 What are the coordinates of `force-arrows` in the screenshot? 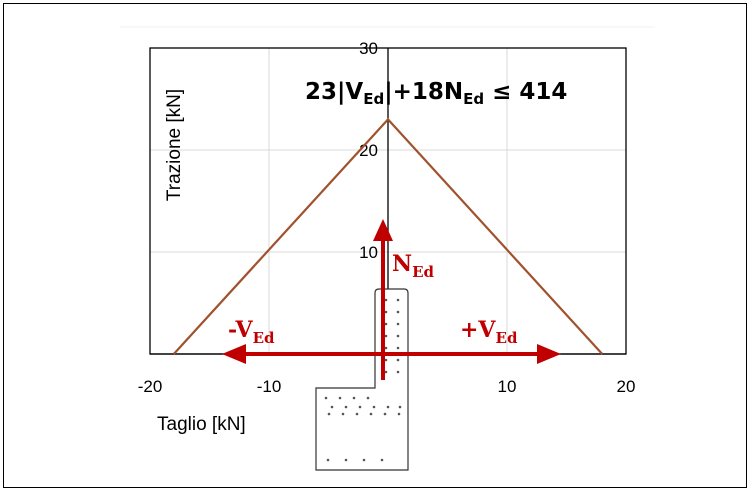 It's located at (391, 299).